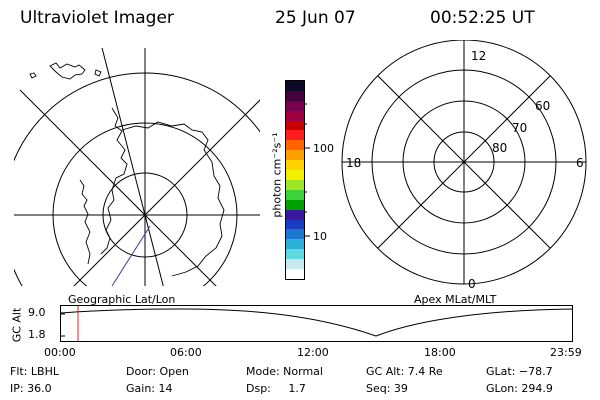  What do you see at coordinates (315, 18) in the screenshot?
I see `observation-date: 25 Jun 07` at bounding box center [315, 18].